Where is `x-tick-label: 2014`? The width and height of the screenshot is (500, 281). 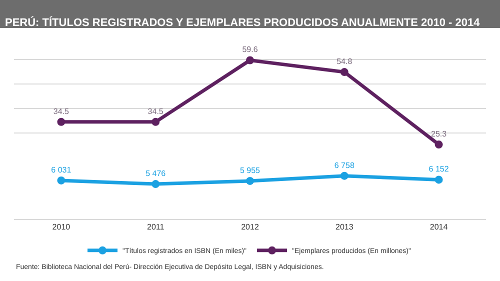 x-tick-label: 2014 is located at coordinates (439, 227).